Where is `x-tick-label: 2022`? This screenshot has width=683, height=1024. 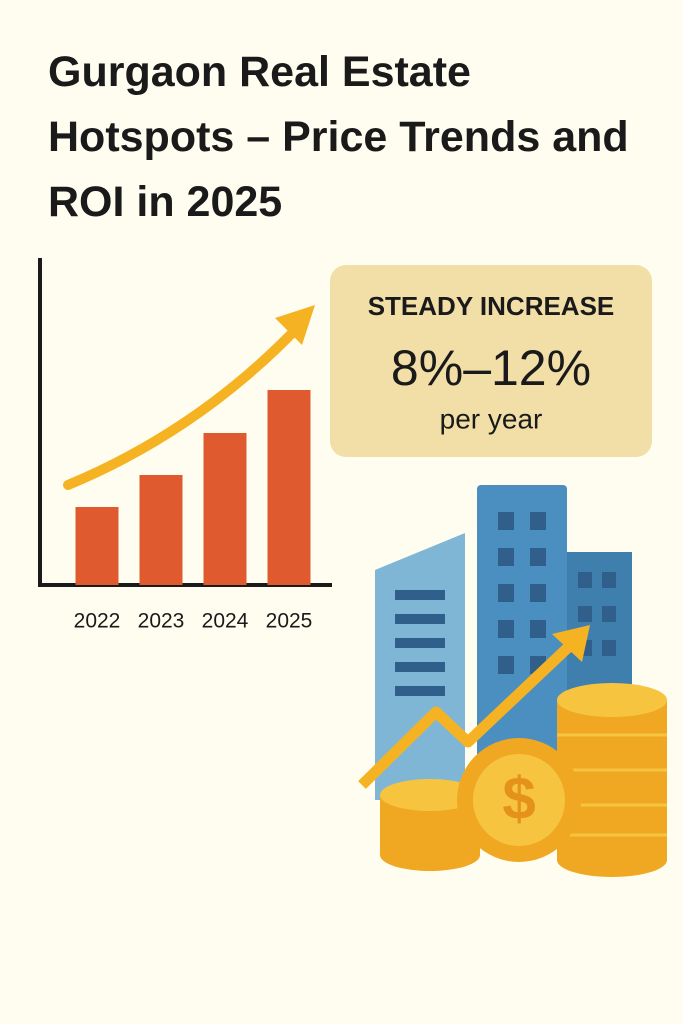
x-tick-label: 2022 is located at coordinates (97, 621).